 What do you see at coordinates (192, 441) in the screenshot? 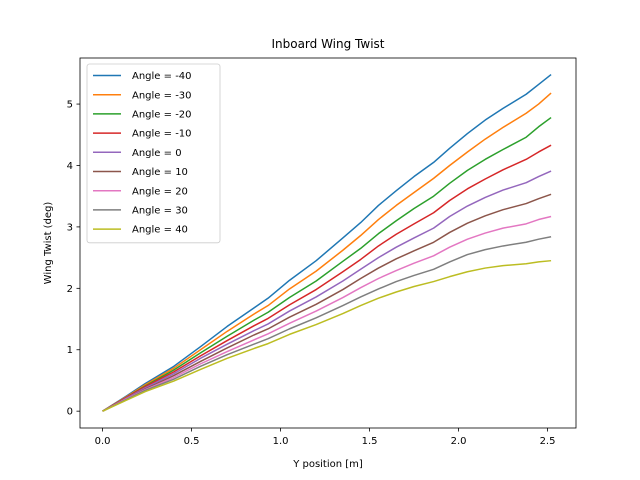
I see `x-tick-label: 0.5` at bounding box center [192, 441].